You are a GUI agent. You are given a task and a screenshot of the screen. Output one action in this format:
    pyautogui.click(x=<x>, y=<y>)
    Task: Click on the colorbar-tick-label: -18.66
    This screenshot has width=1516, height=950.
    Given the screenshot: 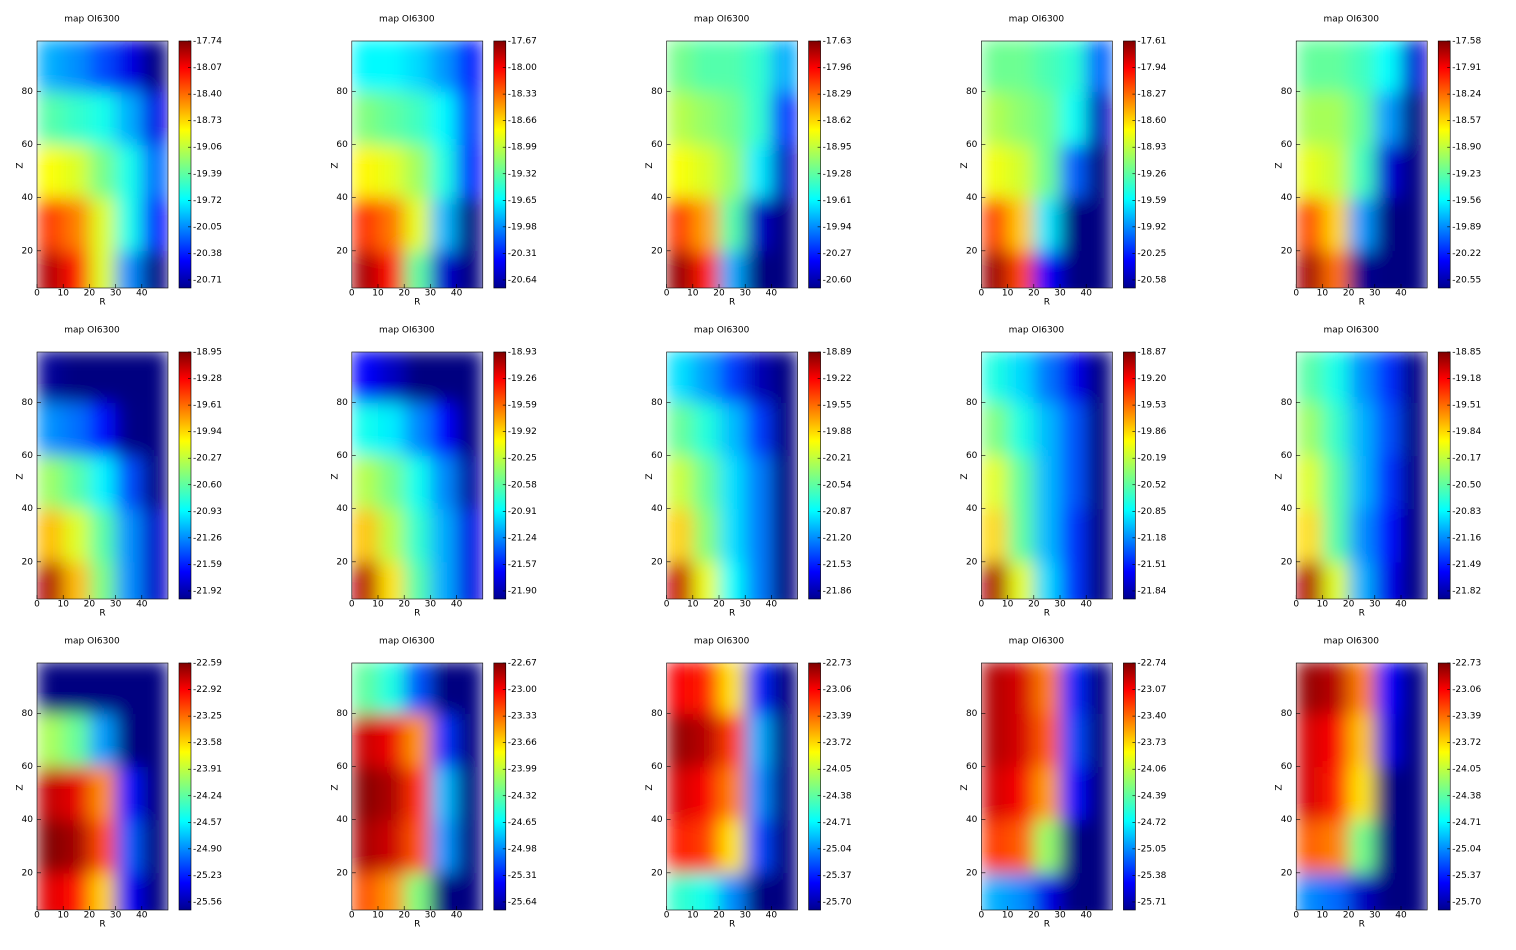 What is the action you would take?
    pyautogui.click(x=522, y=121)
    